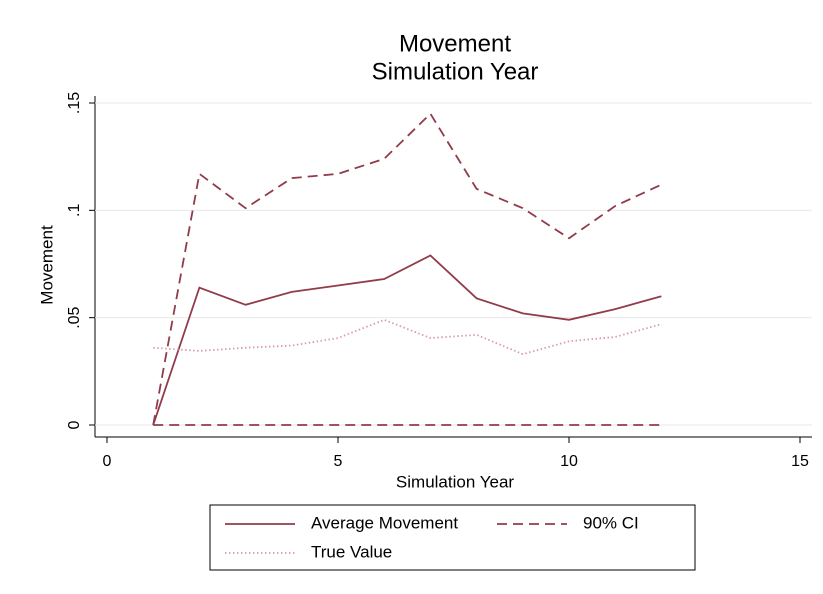  Describe the element at coordinates (351, 551) in the screenshot. I see `legend-label: True Value` at that location.